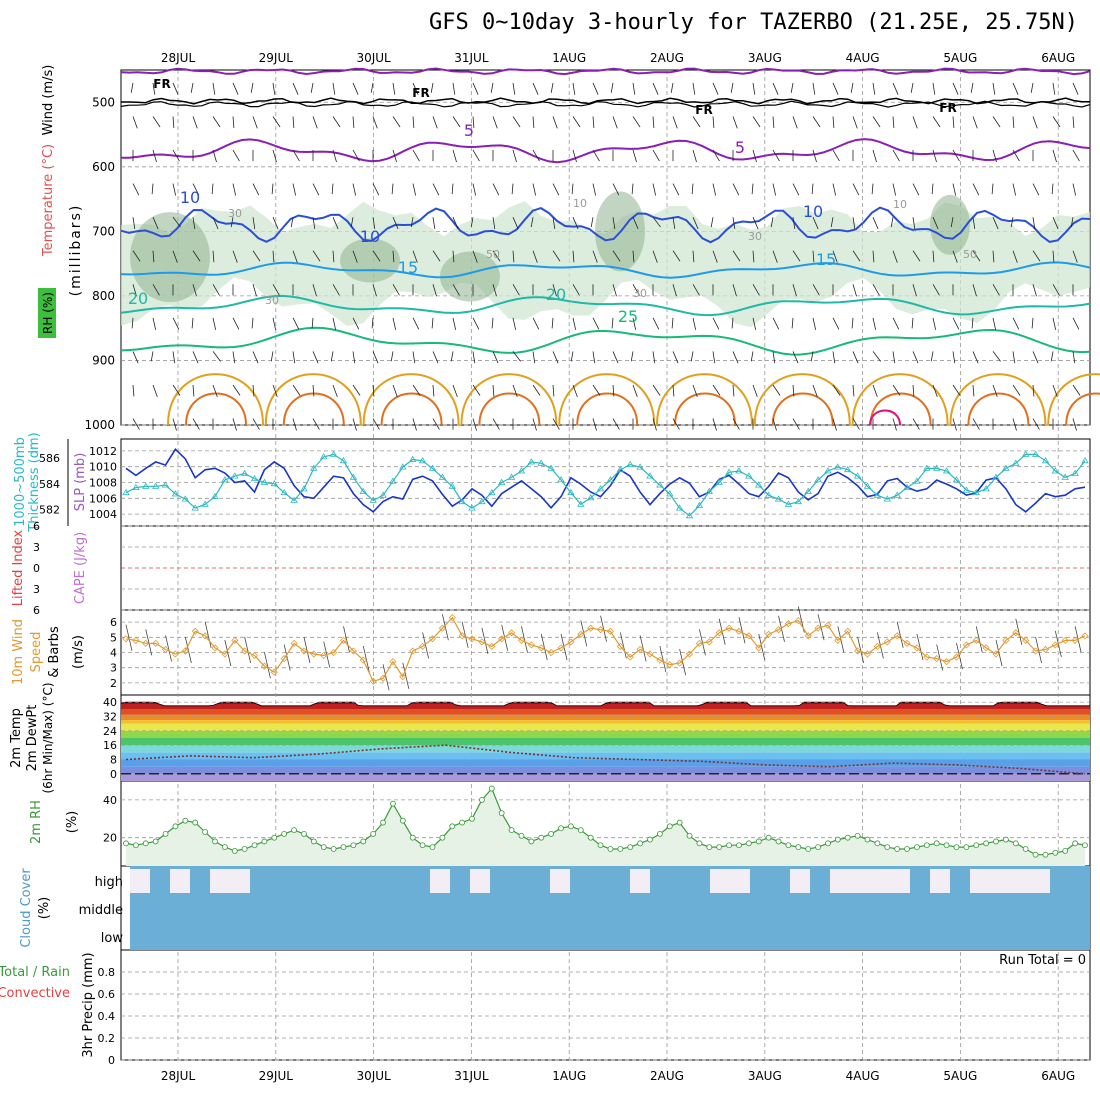 The width and height of the screenshot is (1100, 1100). I want to click on wind-tick-label: 3, so click(113, 668).